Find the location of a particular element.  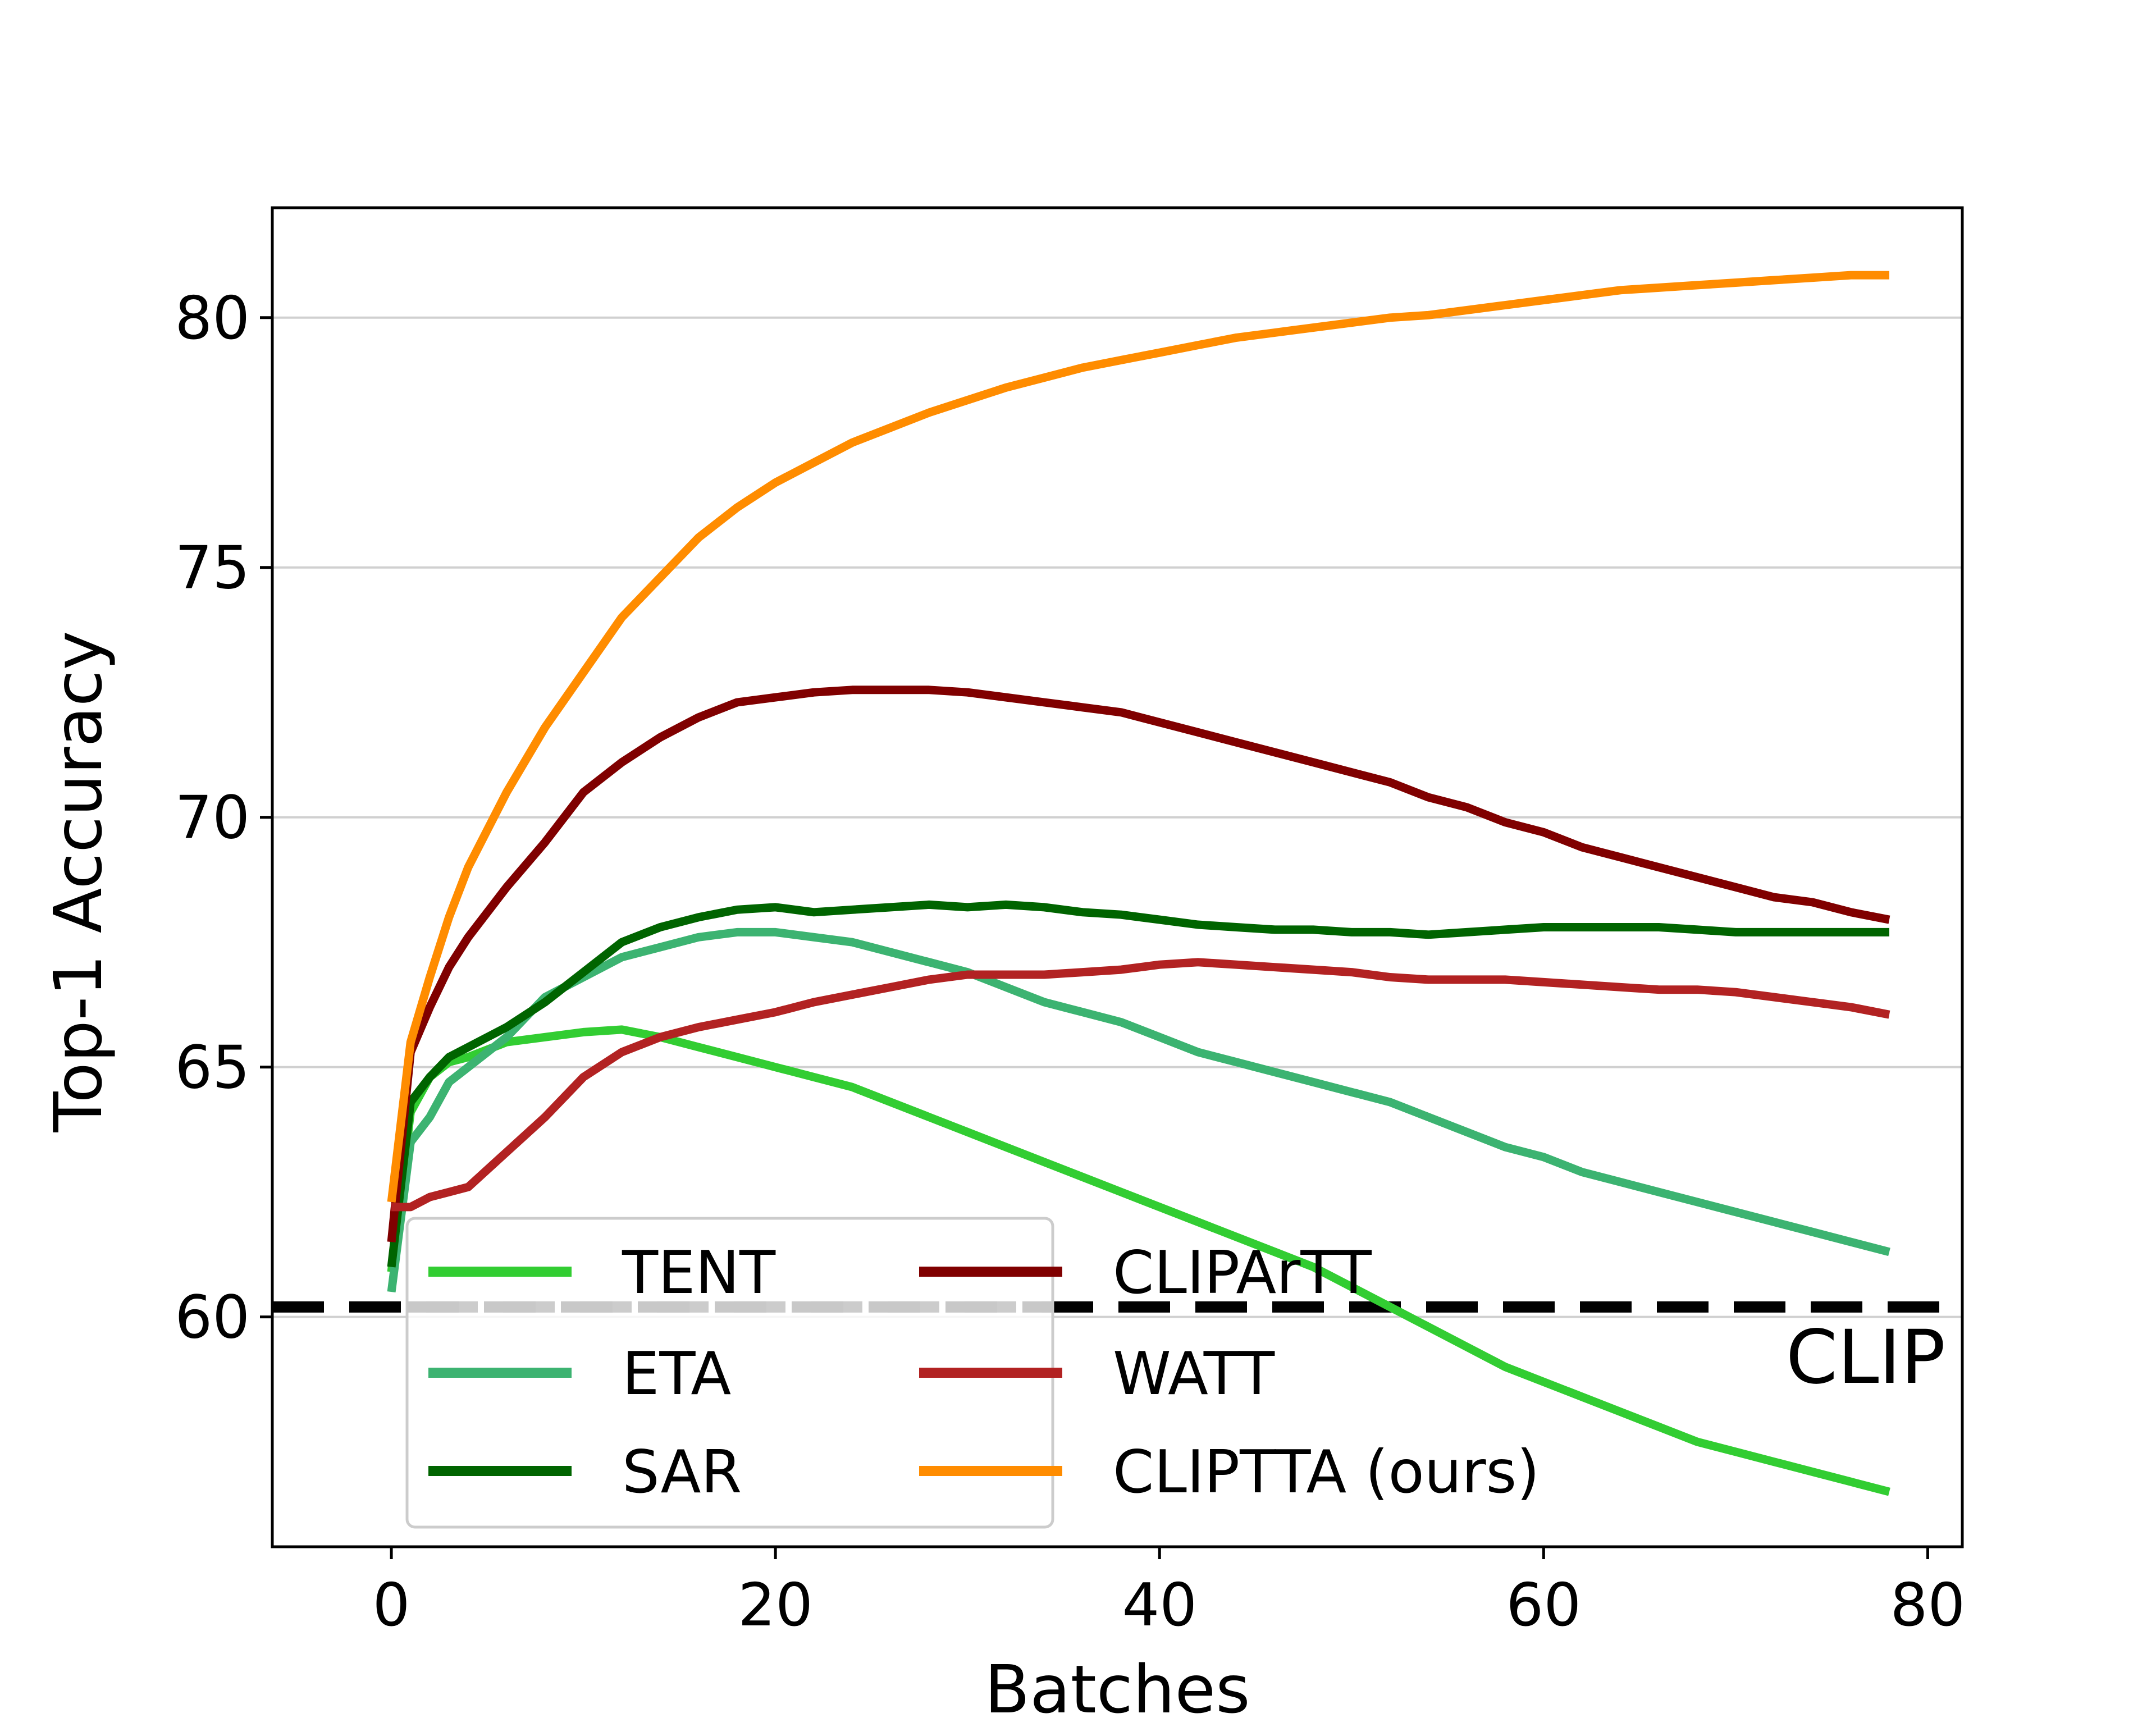

y-tick-label: 75 is located at coordinates (212, 568).